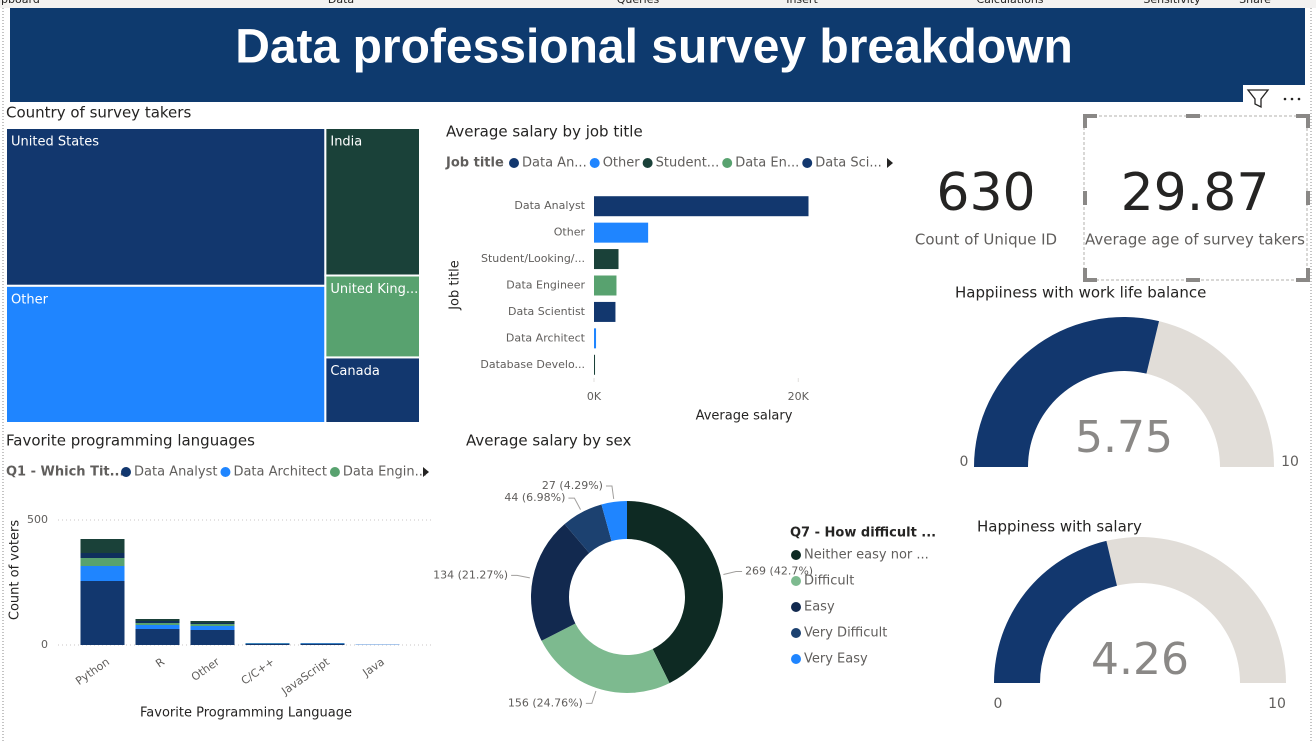 This screenshot has height=742, width=1316. What do you see at coordinates (1172, 3) in the screenshot?
I see `ribbon-label: Sensitivity` at bounding box center [1172, 3].